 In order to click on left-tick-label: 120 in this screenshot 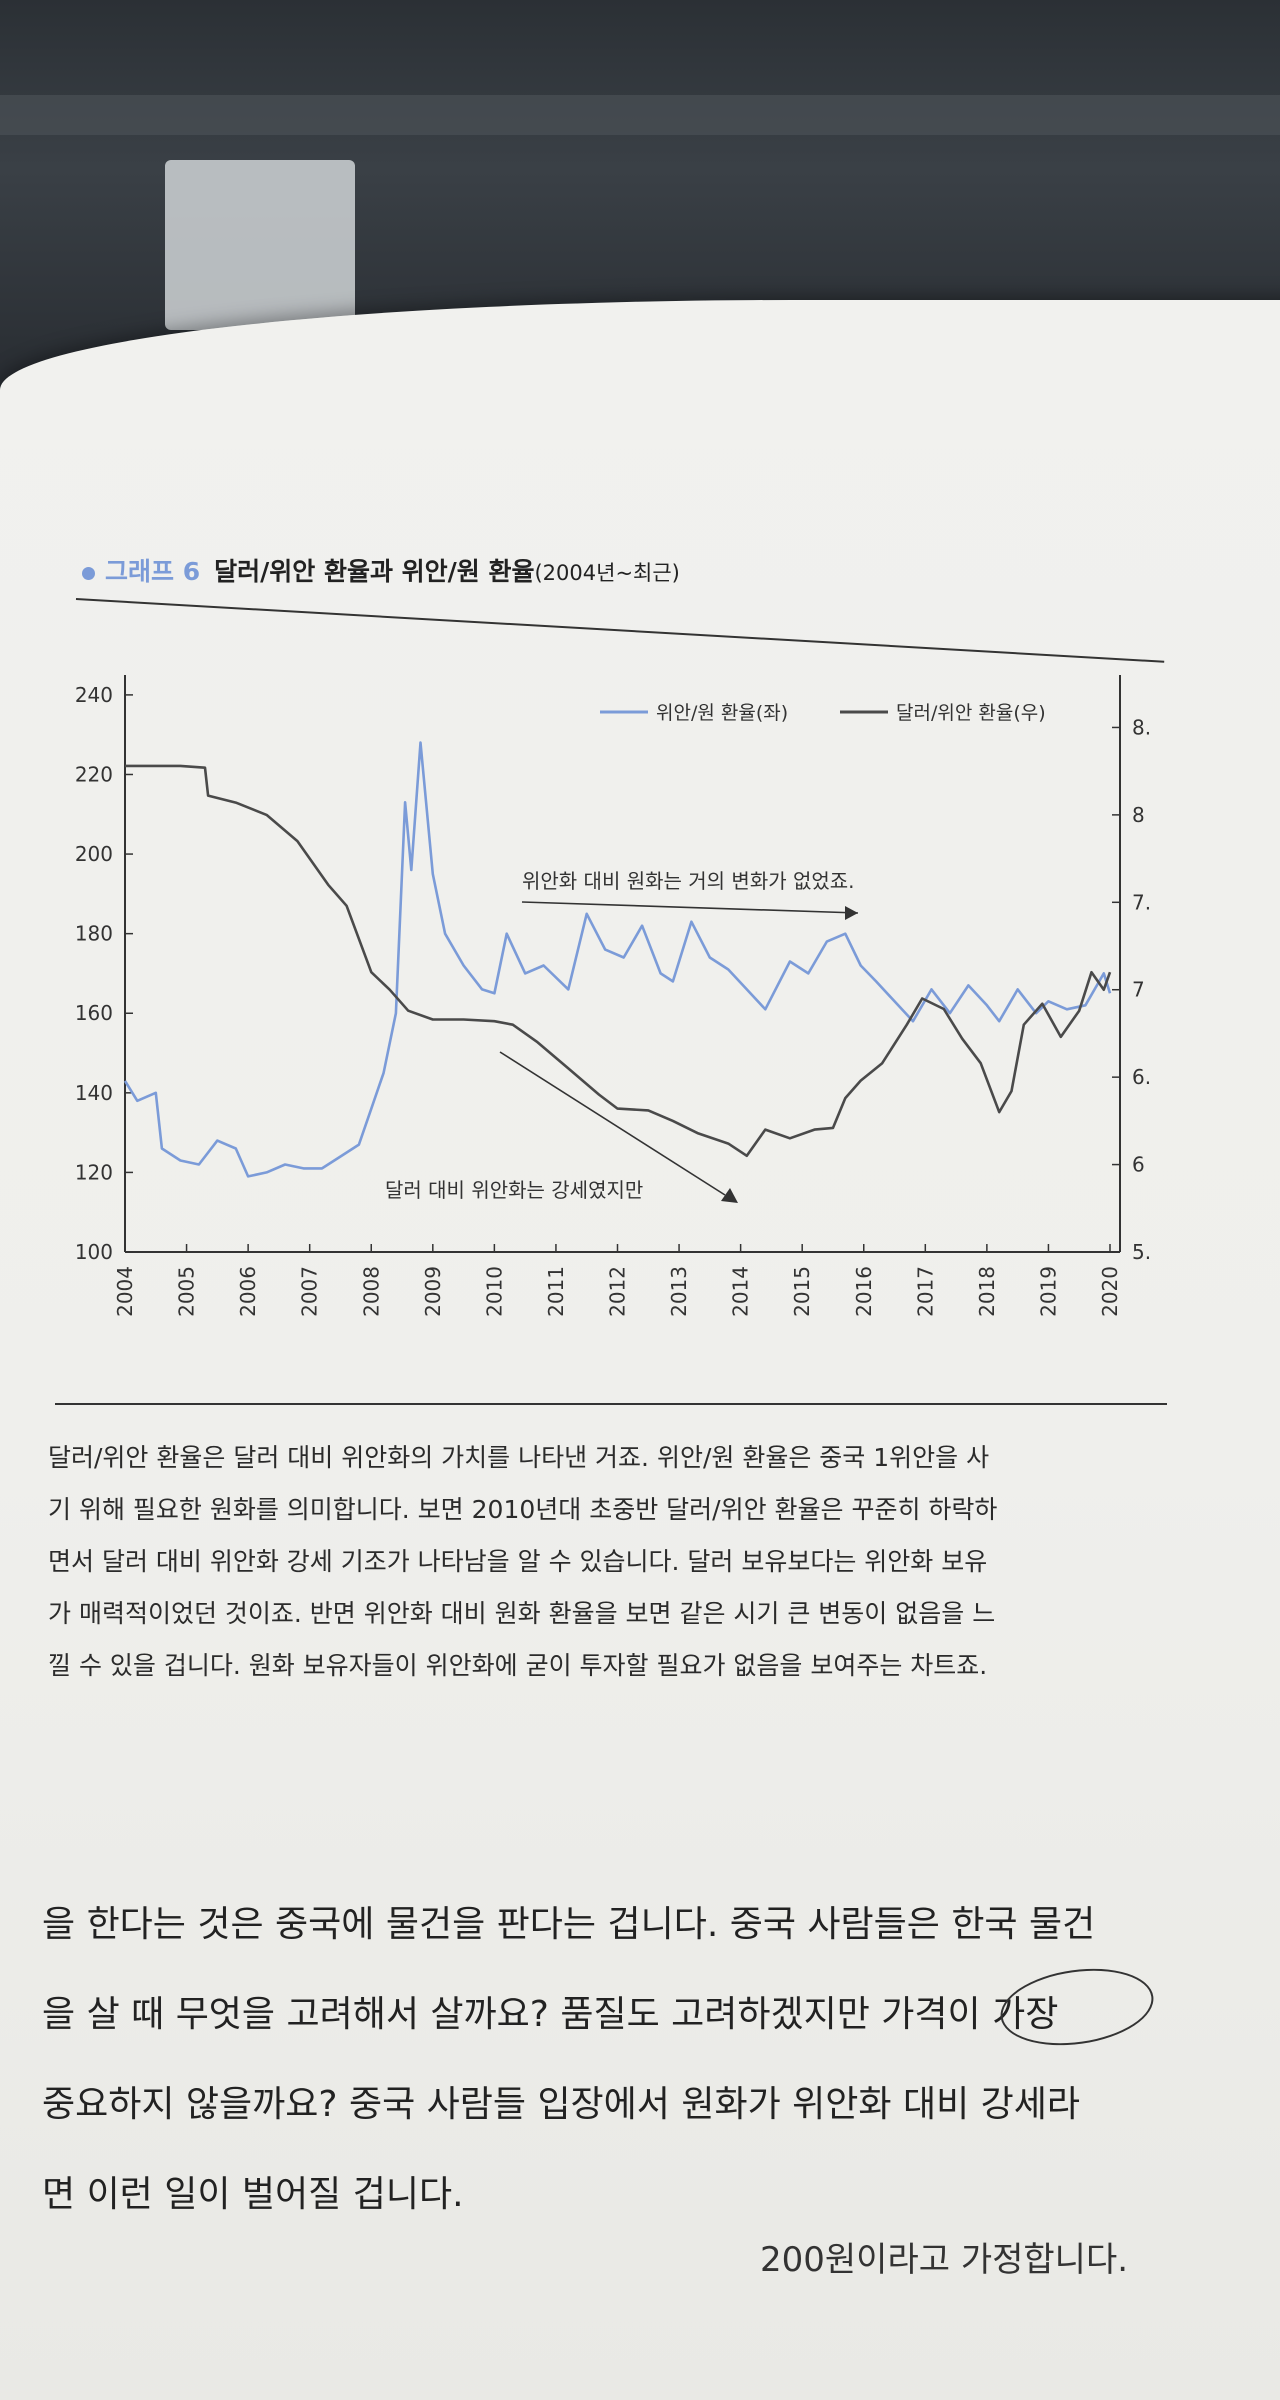, I will do `click(94, 1172)`.